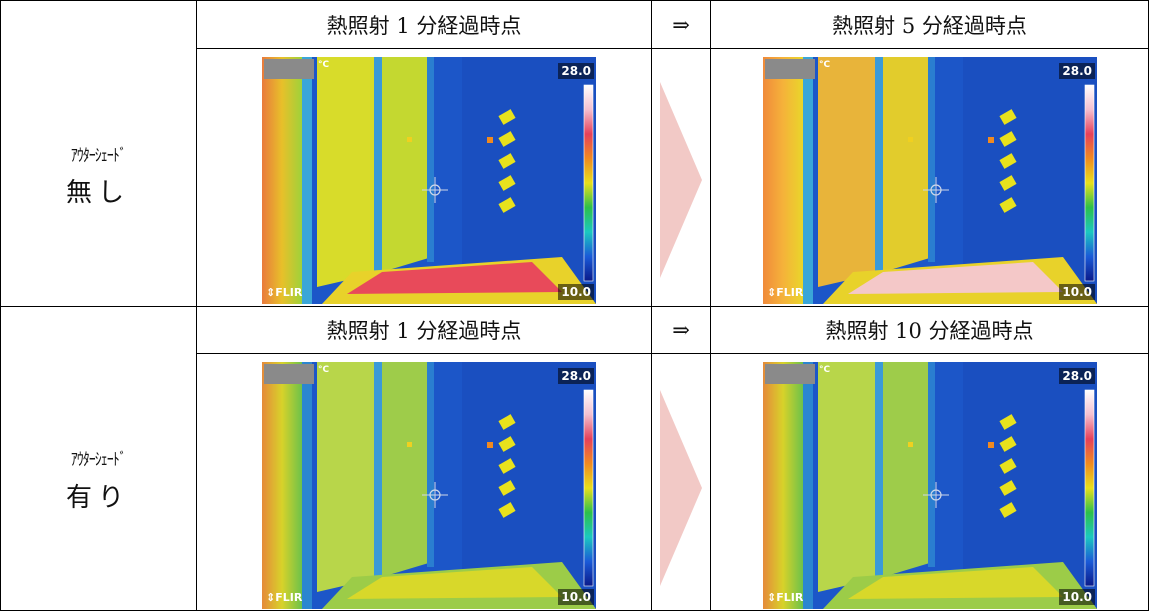  What do you see at coordinates (574, 0) in the screenshot?
I see `border-top` at bounding box center [574, 0].